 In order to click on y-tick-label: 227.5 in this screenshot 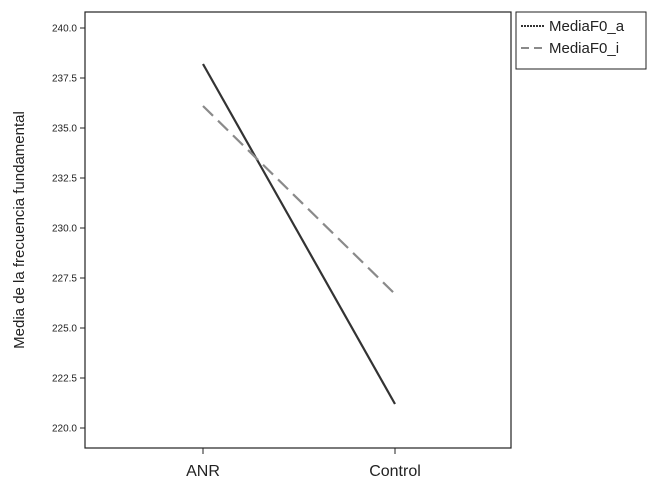, I will do `click(64, 279)`.